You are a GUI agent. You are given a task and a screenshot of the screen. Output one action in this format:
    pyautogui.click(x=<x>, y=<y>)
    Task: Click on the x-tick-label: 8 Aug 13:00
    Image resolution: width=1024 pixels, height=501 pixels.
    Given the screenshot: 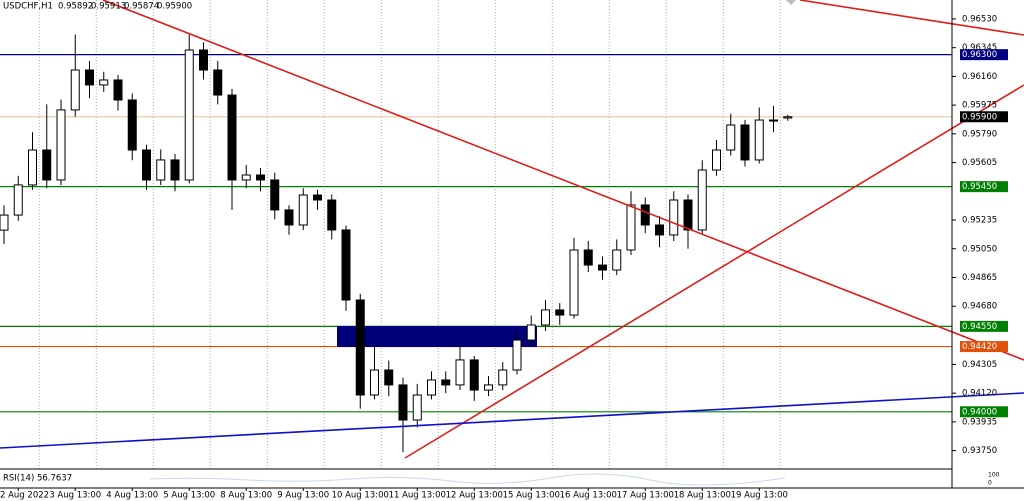 What is the action you would take?
    pyautogui.click(x=246, y=496)
    